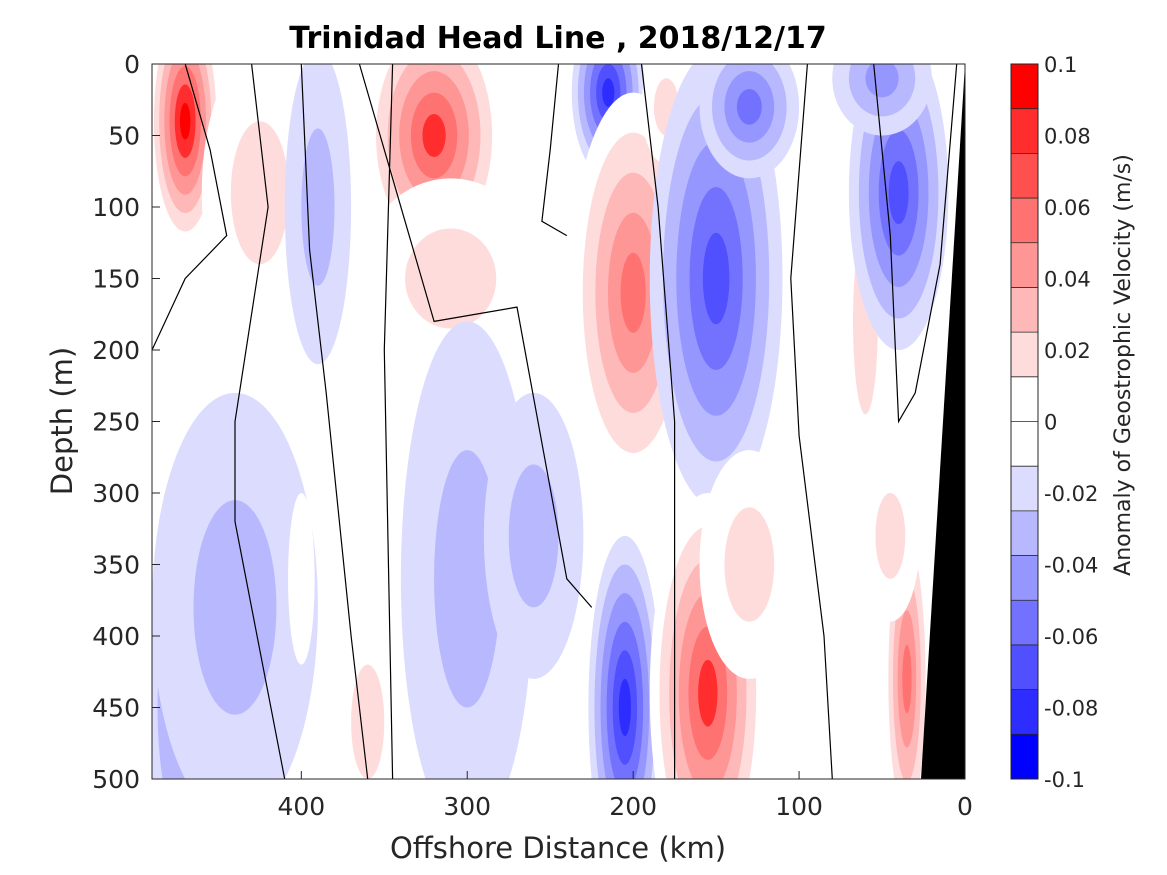 The image size is (1167, 875). I want to click on colorbar-tick-label: -0.1, so click(1064, 780).